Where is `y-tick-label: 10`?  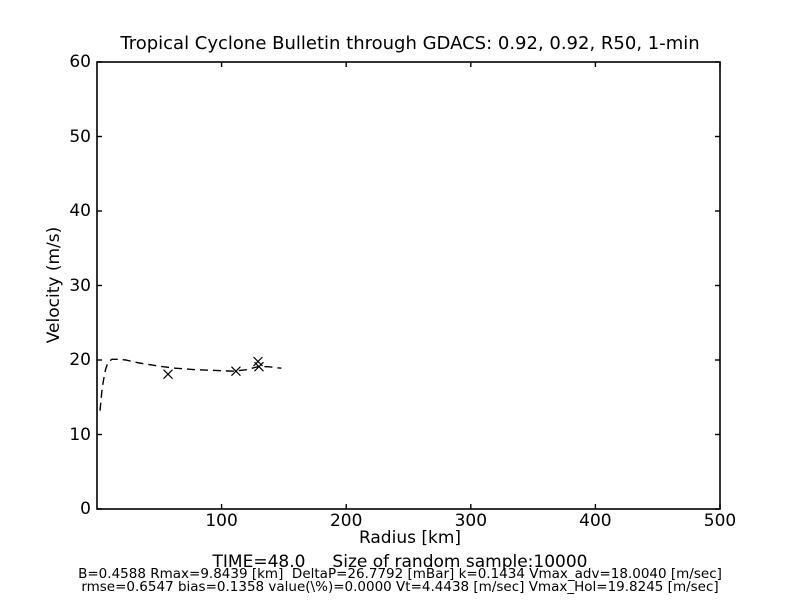 y-tick-label: 10 is located at coordinates (80, 434).